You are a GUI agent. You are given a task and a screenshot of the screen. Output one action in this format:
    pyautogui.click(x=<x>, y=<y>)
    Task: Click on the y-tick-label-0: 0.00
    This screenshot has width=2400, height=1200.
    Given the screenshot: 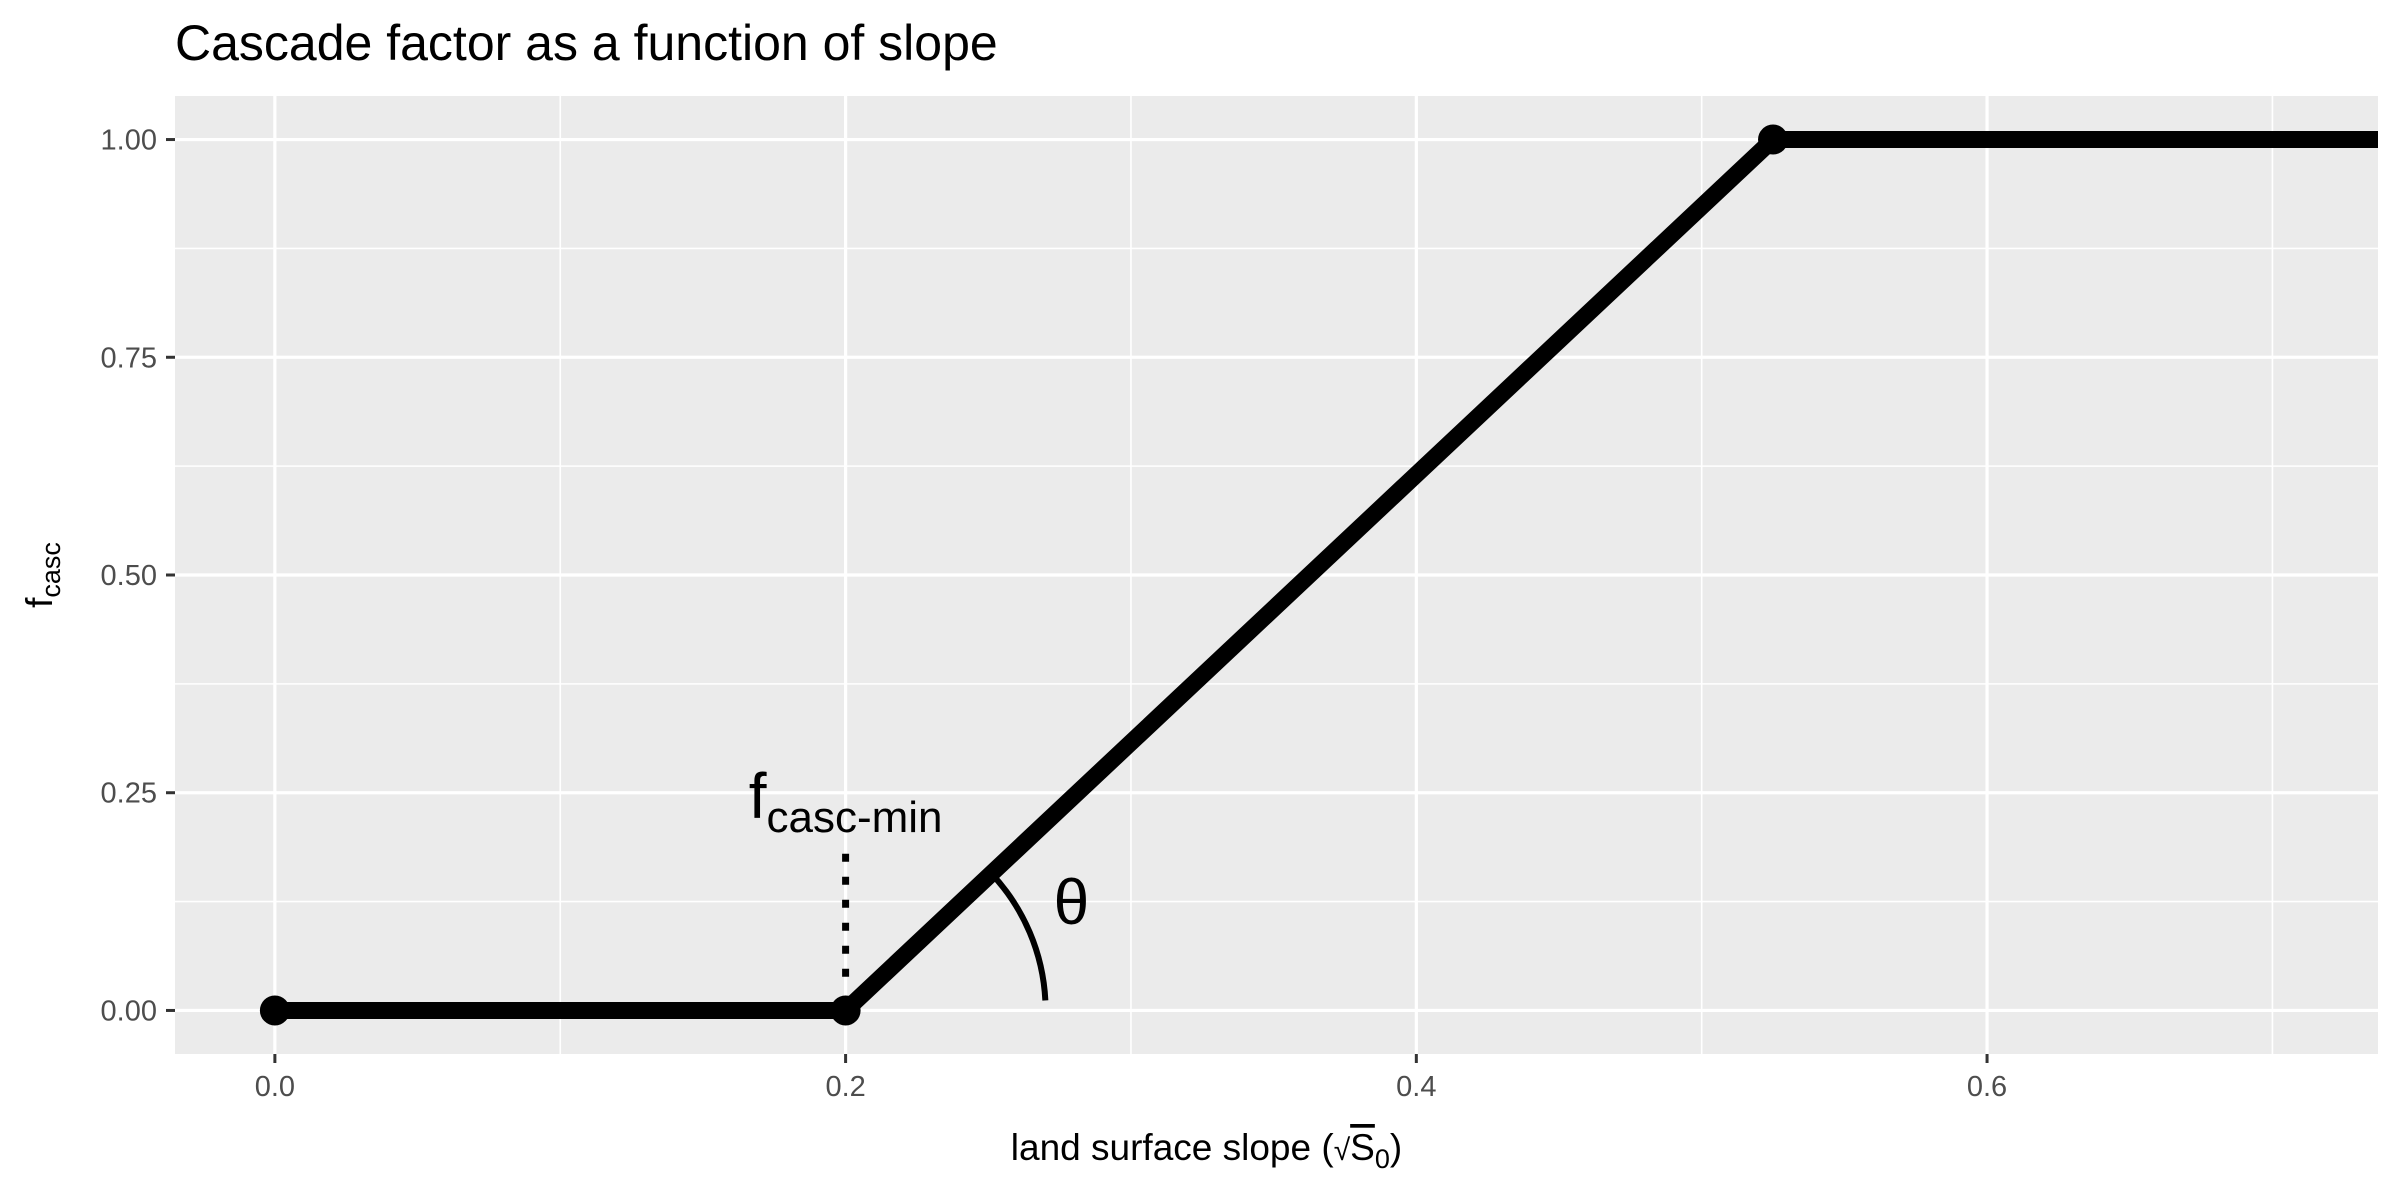 What is the action you would take?
    pyautogui.click(x=129, y=1011)
    